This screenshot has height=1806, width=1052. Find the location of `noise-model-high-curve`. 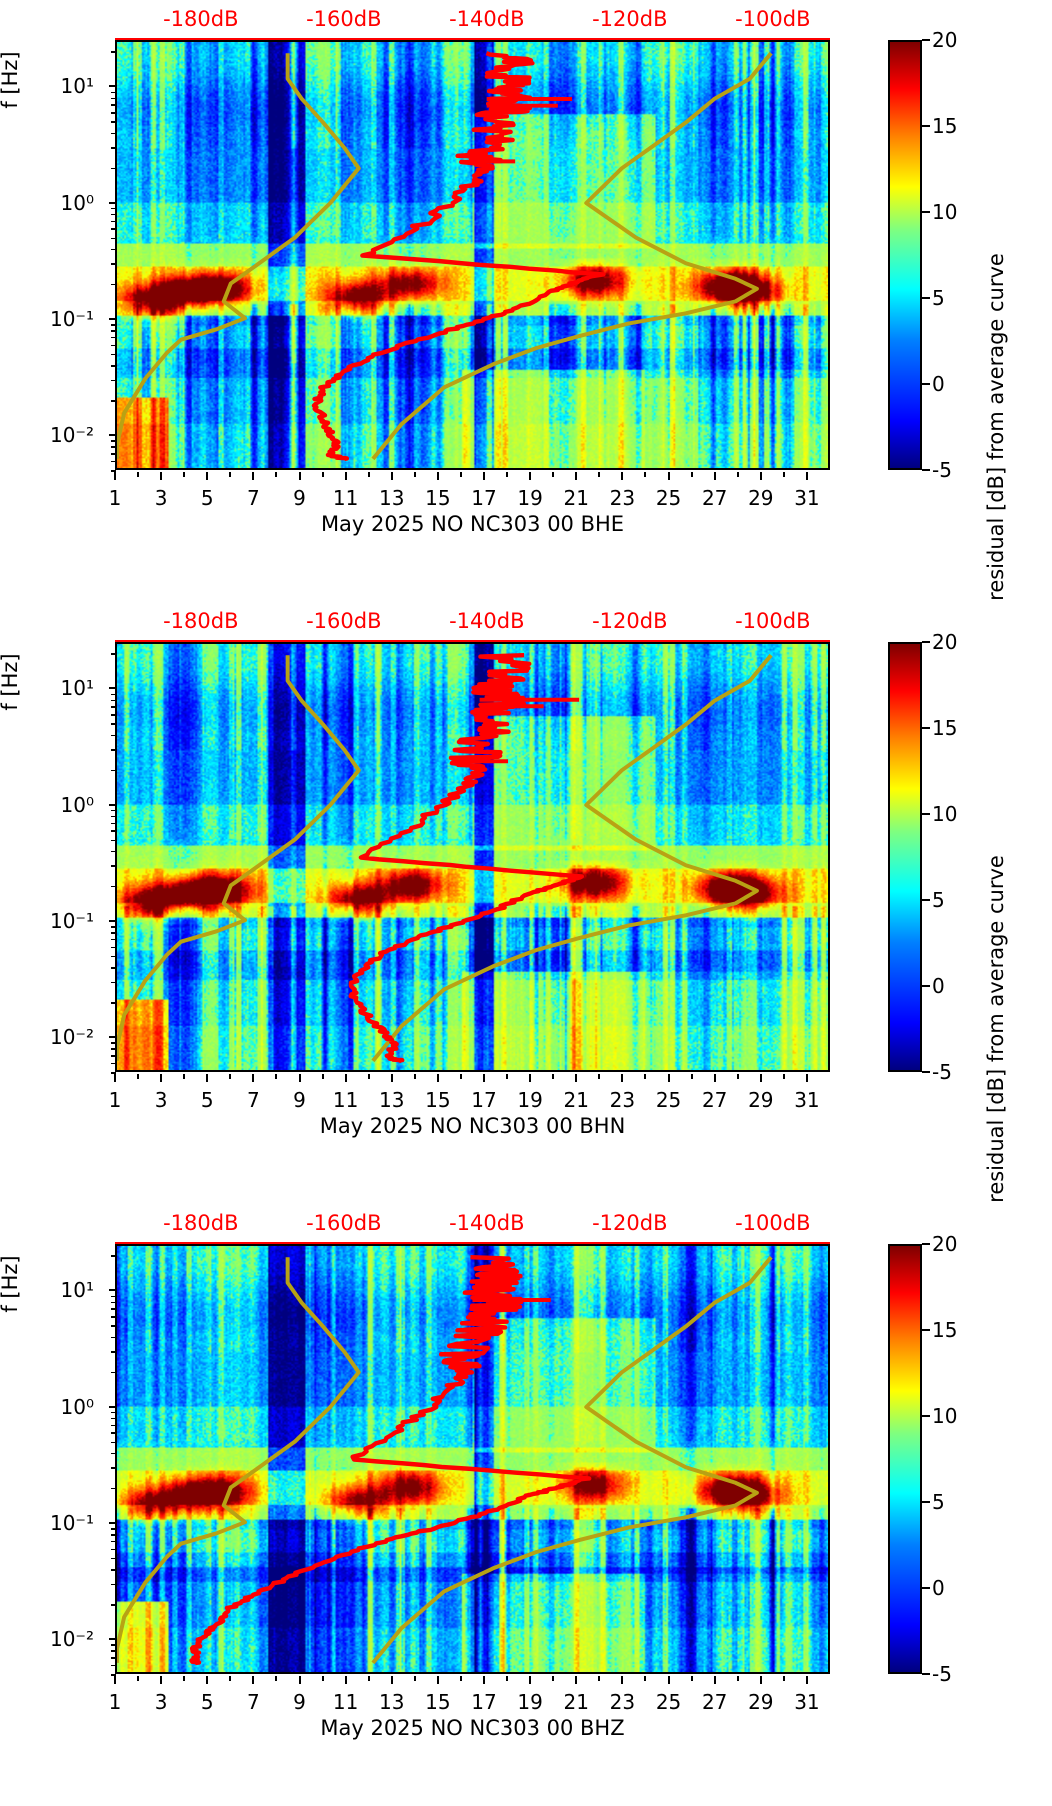

noise-model-high-curve is located at coordinates (572, 256).